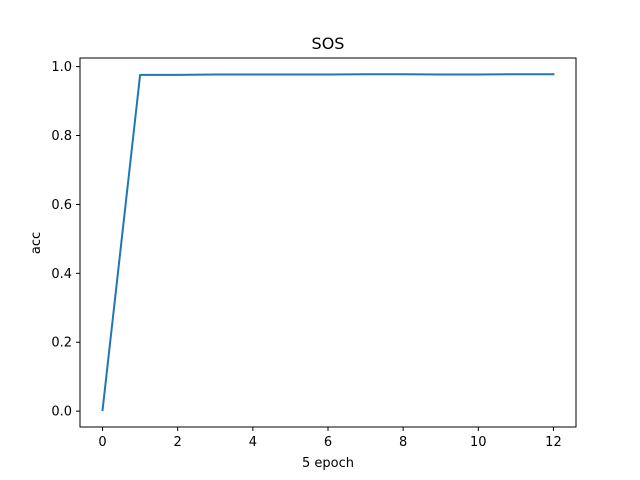  What do you see at coordinates (61, 205) in the screenshot?
I see `y-tick-label: 0.6` at bounding box center [61, 205].